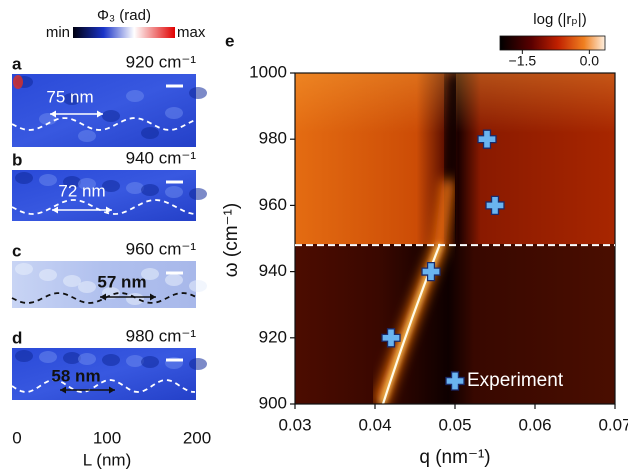  What do you see at coordinates (273, 402) in the screenshot?
I see `y-tick-label: 900` at bounding box center [273, 402].